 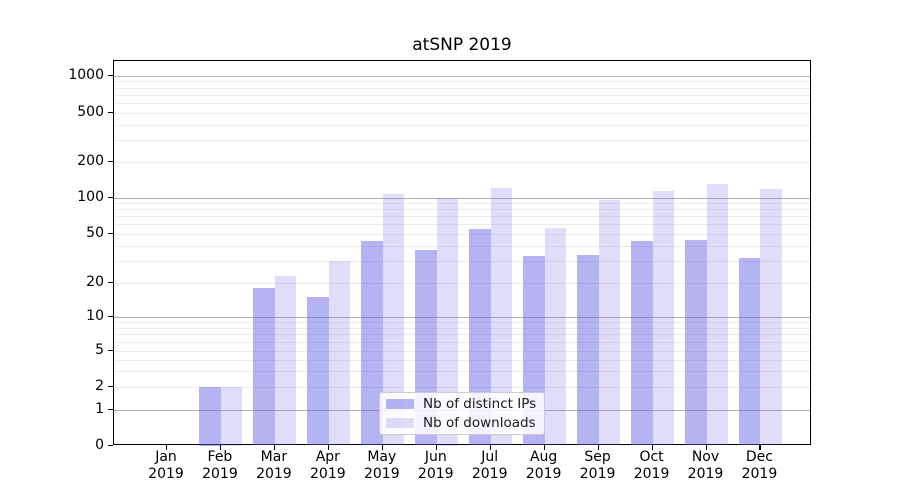 What do you see at coordinates (99, 409) in the screenshot?
I see `y-tick-label: 1` at bounding box center [99, 409].